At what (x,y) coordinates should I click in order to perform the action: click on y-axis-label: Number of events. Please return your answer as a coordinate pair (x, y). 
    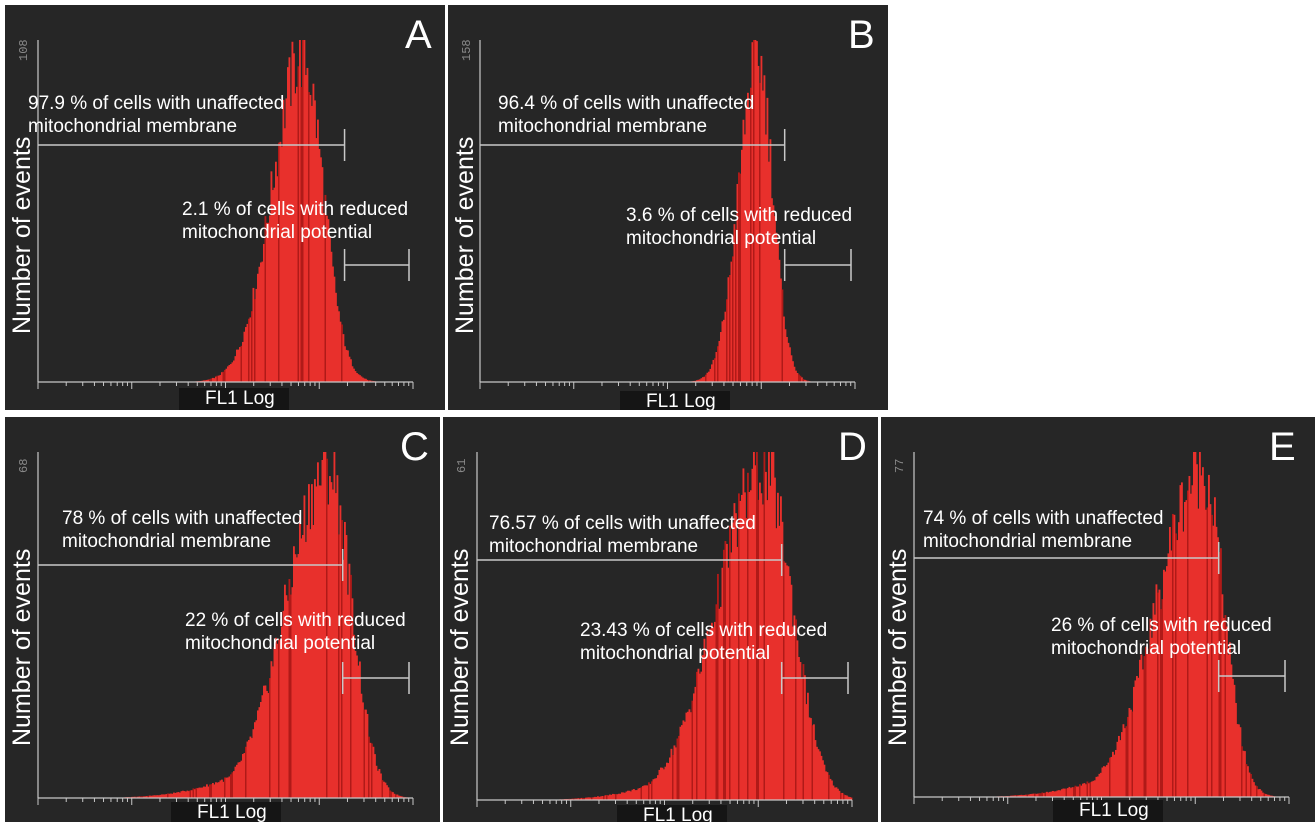
    Looking at the image, I should click on (460, 647).